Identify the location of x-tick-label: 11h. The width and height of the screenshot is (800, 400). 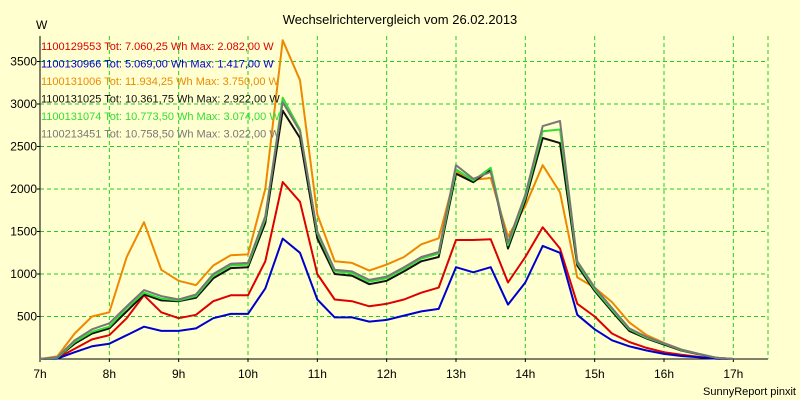
(317, 374).